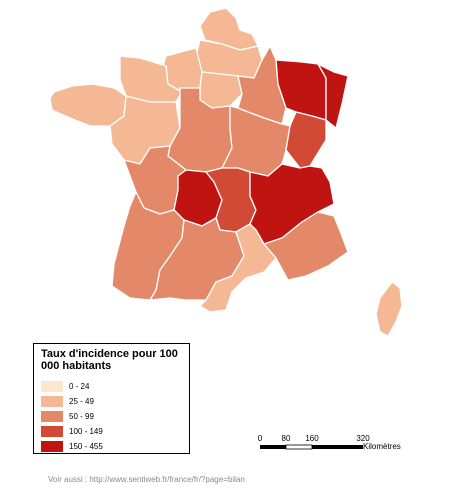 The height and width of the screenshot is (499, 450). Describe the element at coordinates (111, 431) in the screenshot. I see `legend-item: 100 - 149` at that location.